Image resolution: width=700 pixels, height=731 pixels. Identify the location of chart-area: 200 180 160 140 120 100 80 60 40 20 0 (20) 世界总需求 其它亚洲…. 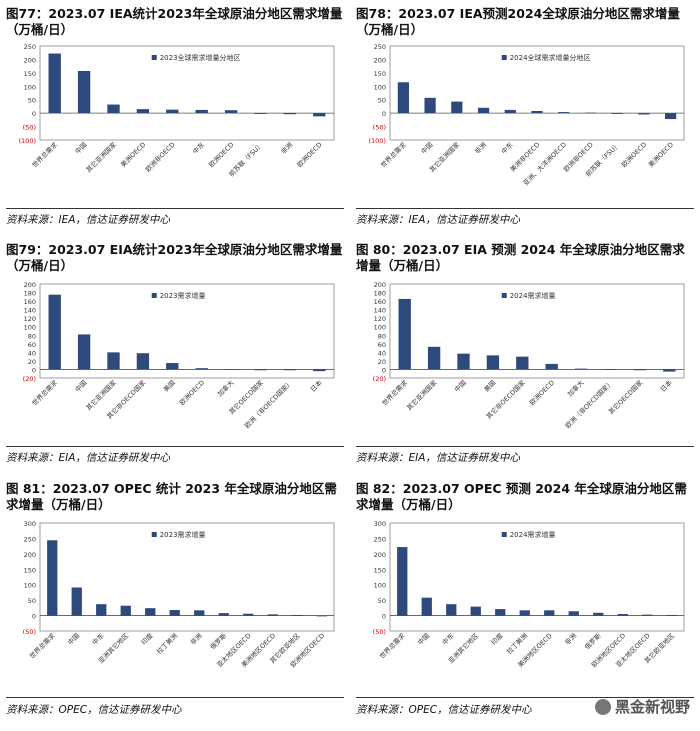
(525, 359).